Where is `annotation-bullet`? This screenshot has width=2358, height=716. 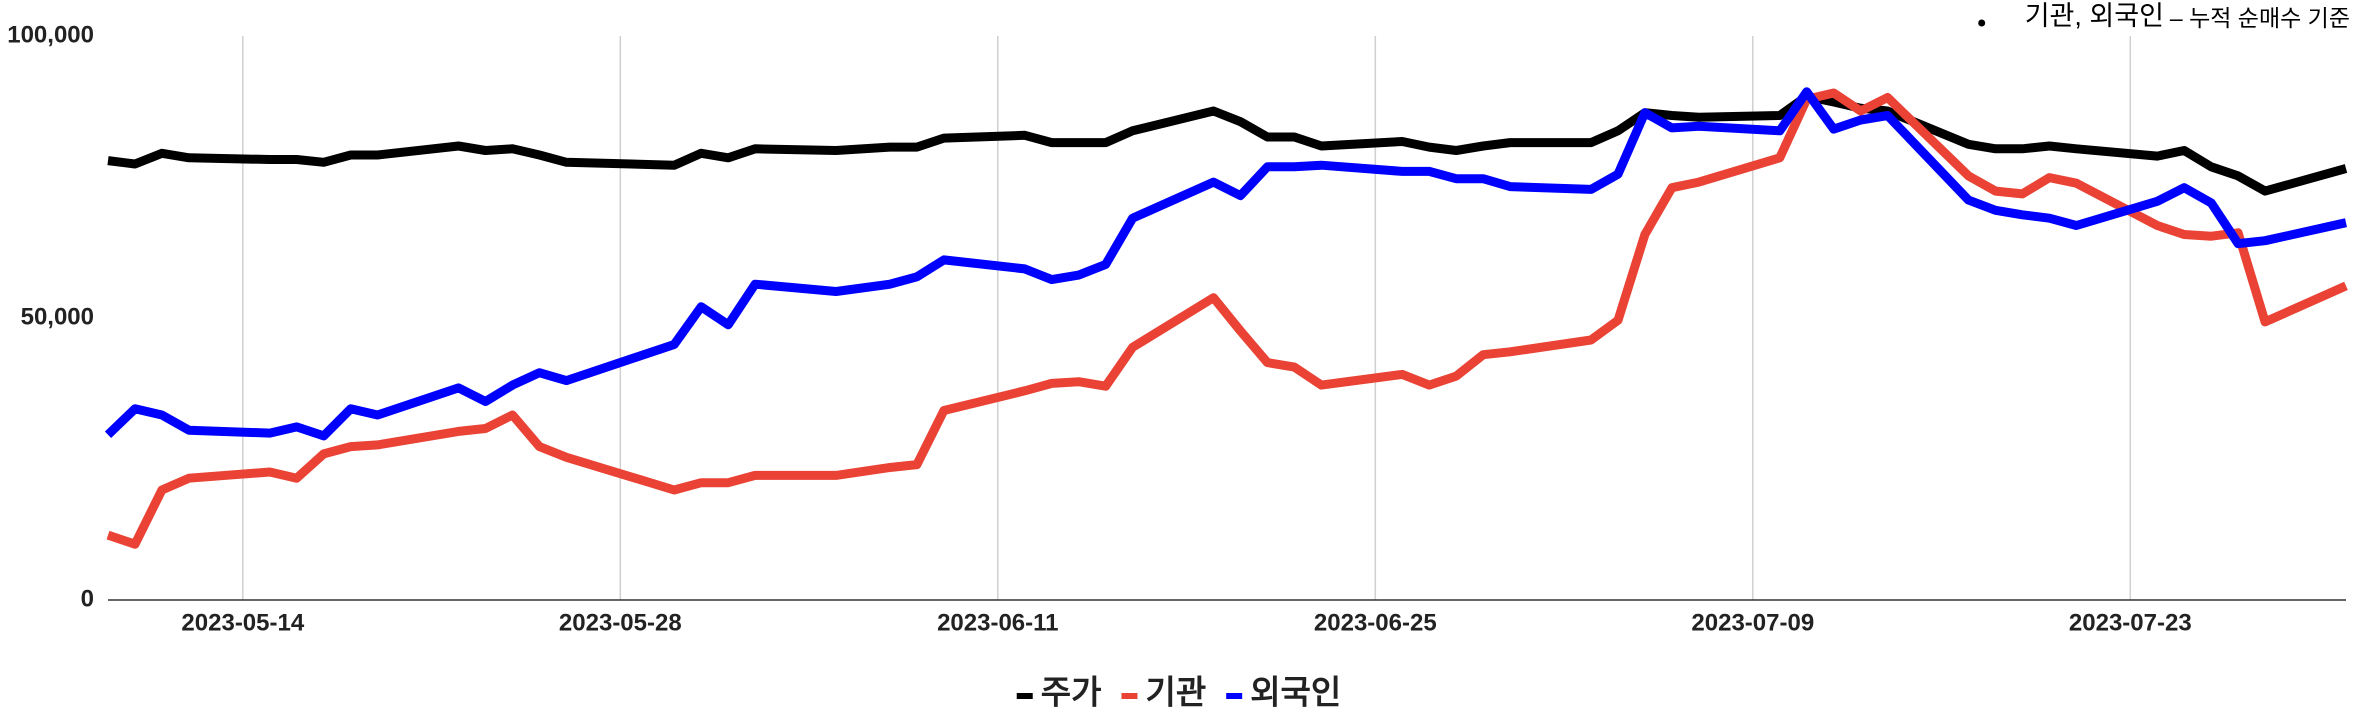 annotation-bullet is located at coordinates (1982, 23).